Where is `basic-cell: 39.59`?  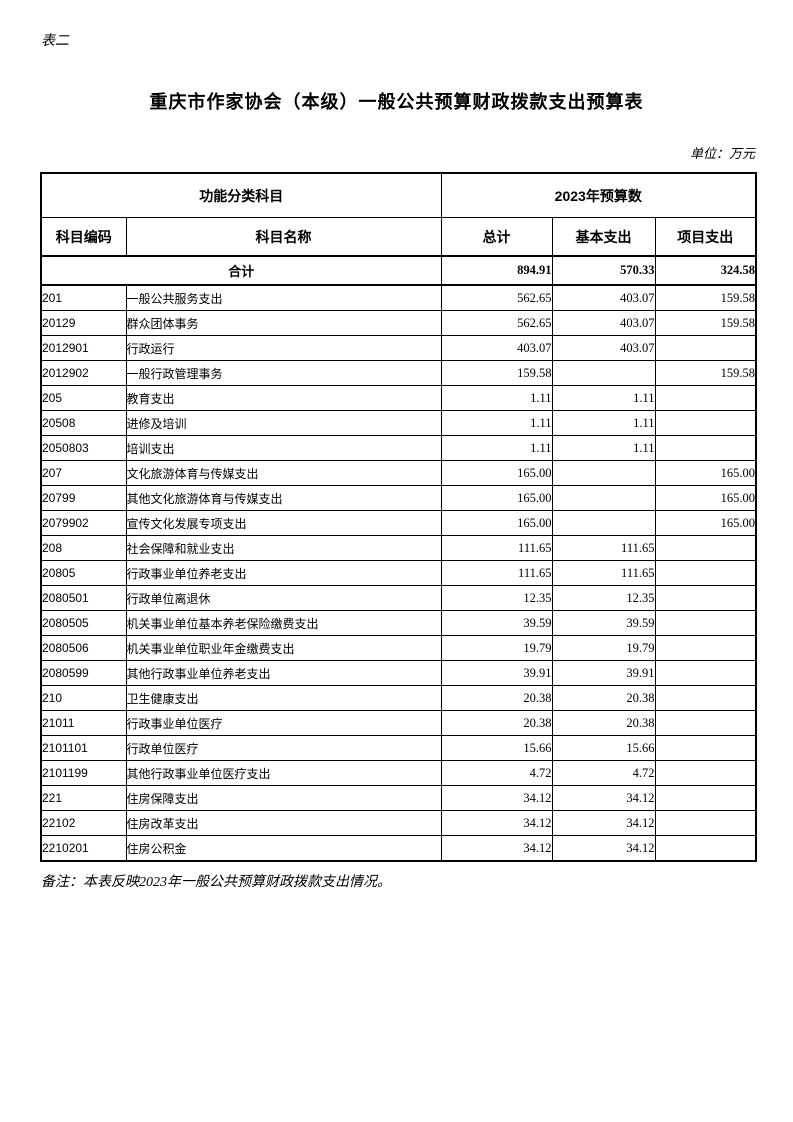
basic-cell: 39.59 is located at coordinates (603, 623).